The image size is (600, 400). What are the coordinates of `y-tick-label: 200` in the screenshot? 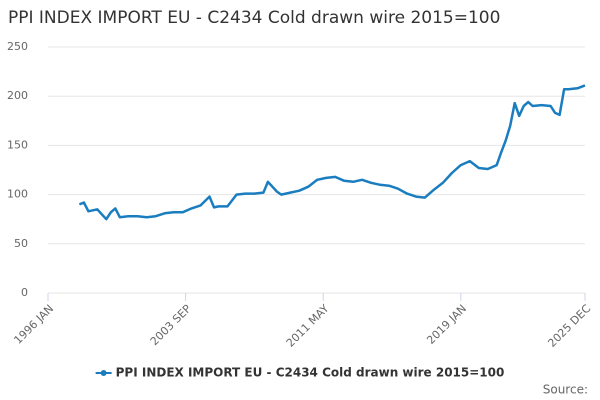 It's located at (17, 95).